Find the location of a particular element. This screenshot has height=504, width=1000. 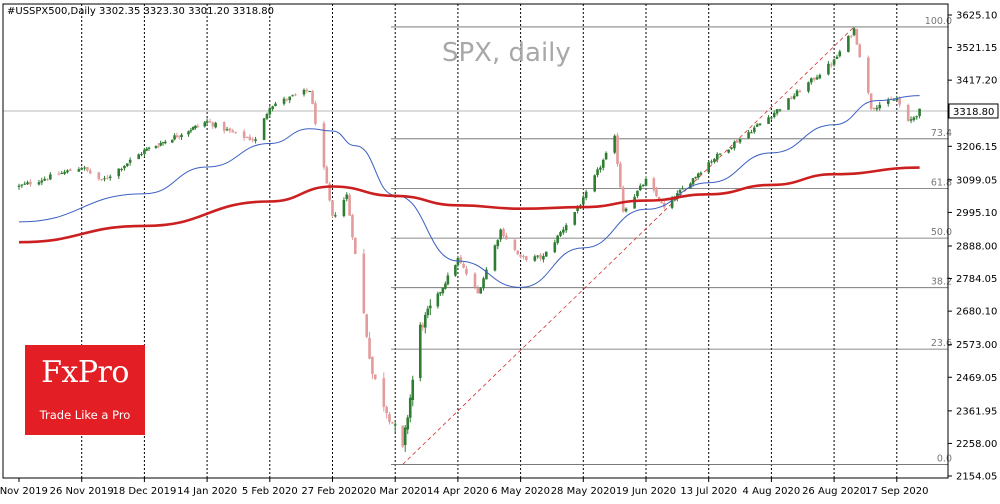

x-tick-label: 27 Feb 2020 is located at coordinates (332, 491).